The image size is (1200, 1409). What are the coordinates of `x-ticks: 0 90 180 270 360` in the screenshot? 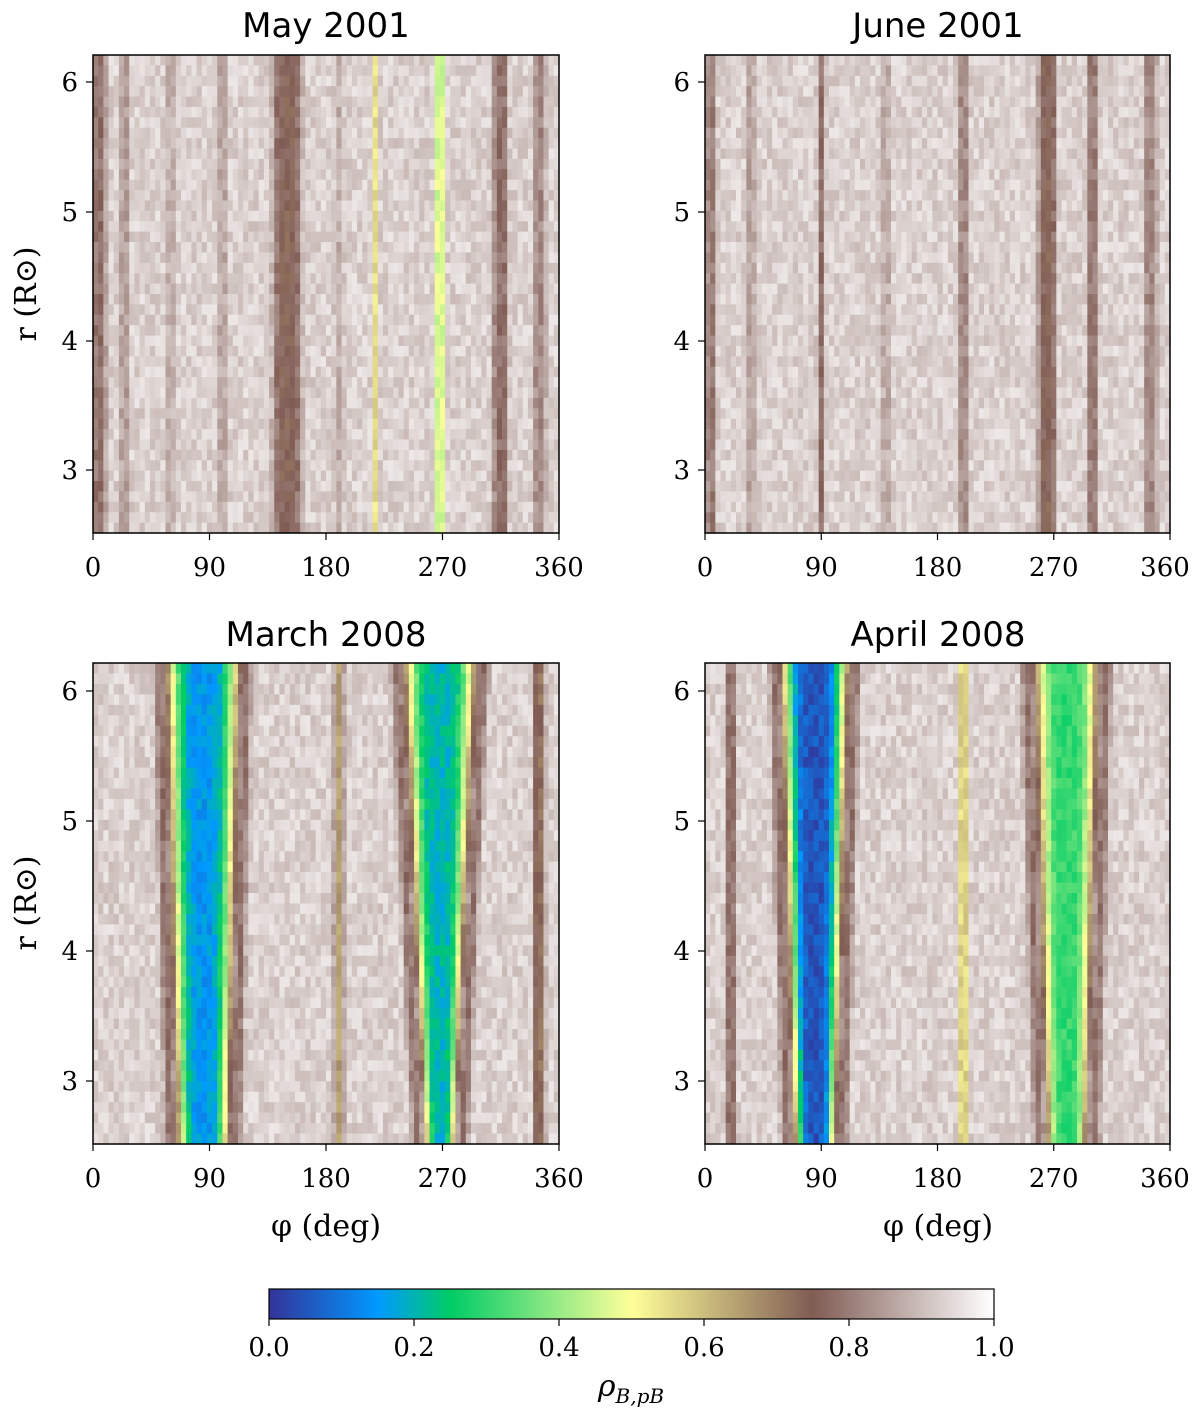 It's located at (334, 558).